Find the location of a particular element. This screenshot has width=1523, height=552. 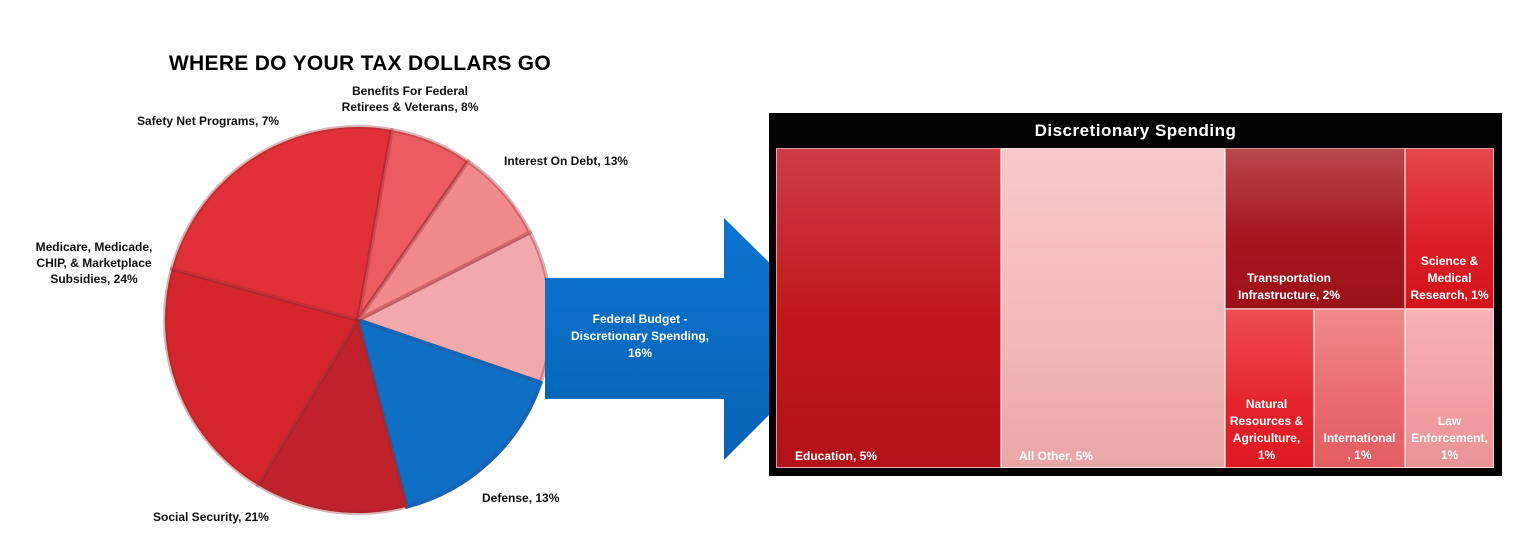

label-social-security: Social Security, 21% is located at coordinates (211, 517).